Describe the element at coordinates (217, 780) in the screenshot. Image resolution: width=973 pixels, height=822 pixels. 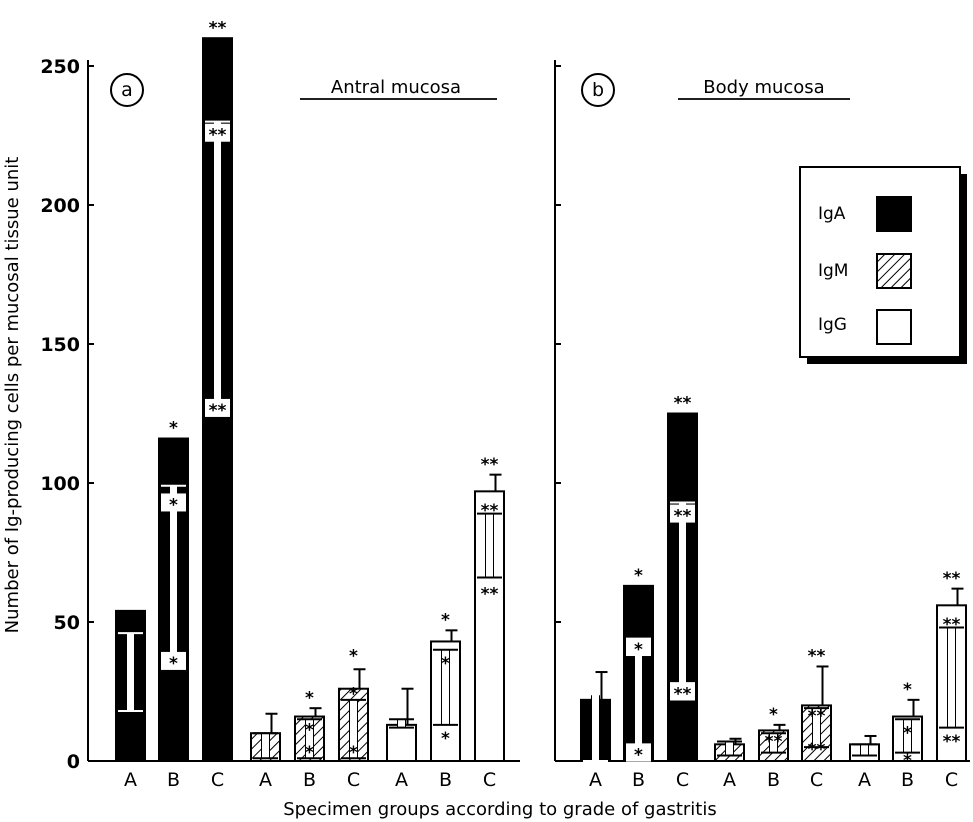
I see `category-label-a-iga-c: C` at that location.